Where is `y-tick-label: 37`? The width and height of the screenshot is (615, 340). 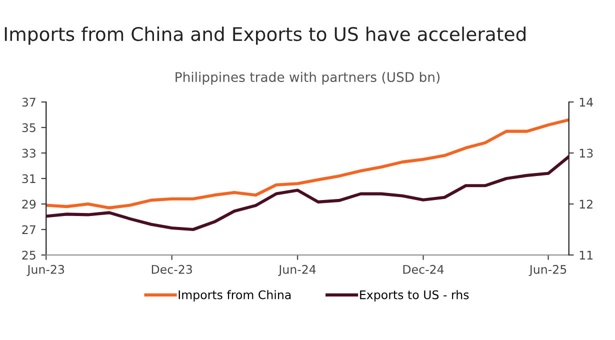 y-tick-label: 37 is located at coordinates (29, 102).